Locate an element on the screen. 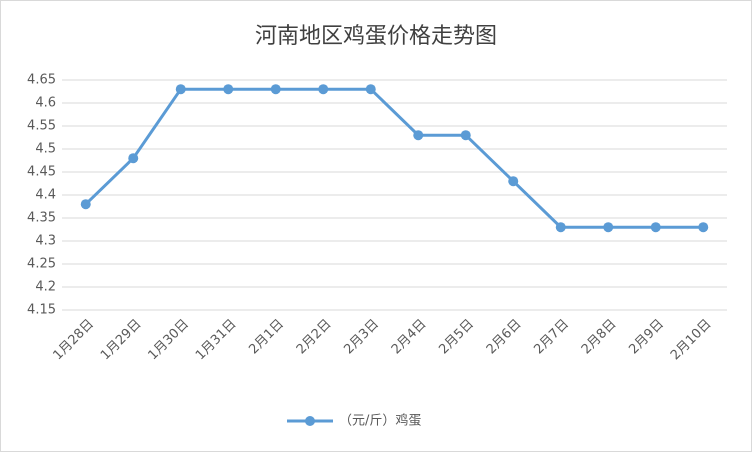 Image resolution: width=752 pixels, height=452 pixels. y-tick-label: 4.25 is located at coordinates (41, 264).